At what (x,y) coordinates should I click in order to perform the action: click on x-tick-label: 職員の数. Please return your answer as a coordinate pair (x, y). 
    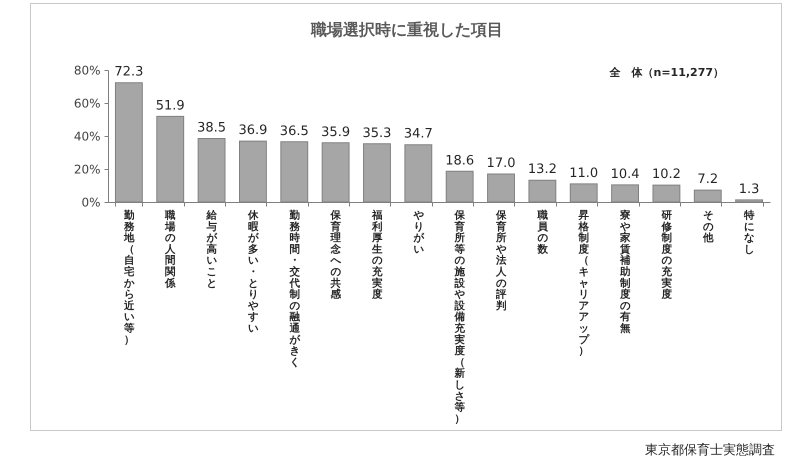
    Looking at the image, I should click on (543, 232).